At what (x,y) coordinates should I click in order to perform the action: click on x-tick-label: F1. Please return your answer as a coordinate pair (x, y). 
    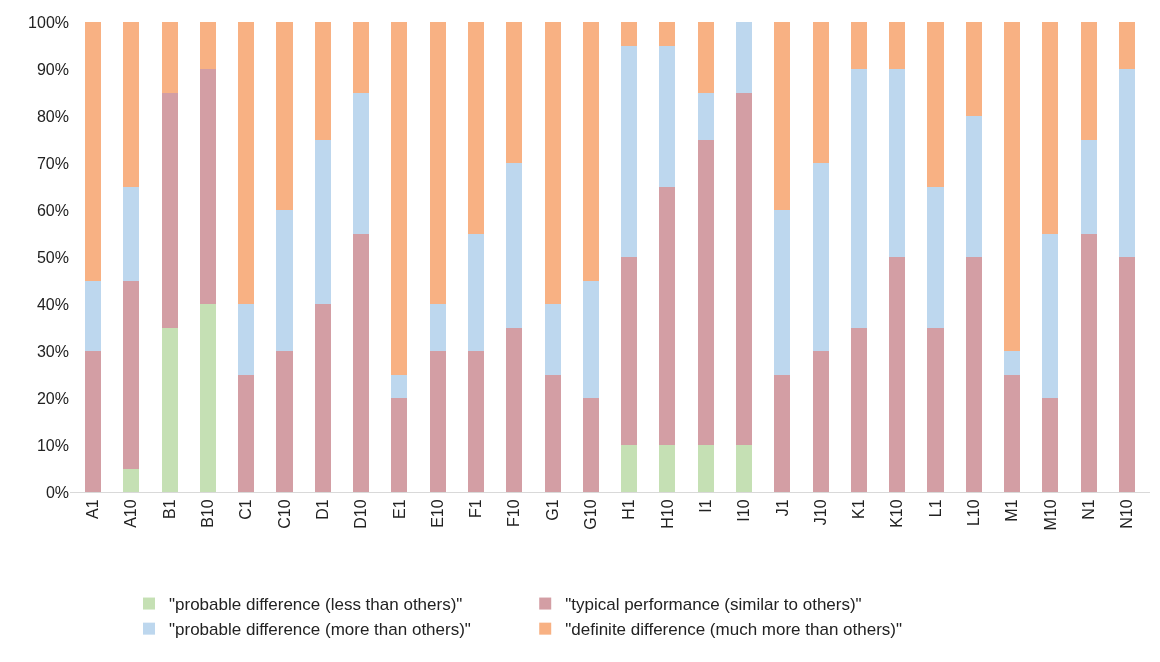
    Looking at the image, I should click on (476, 509).